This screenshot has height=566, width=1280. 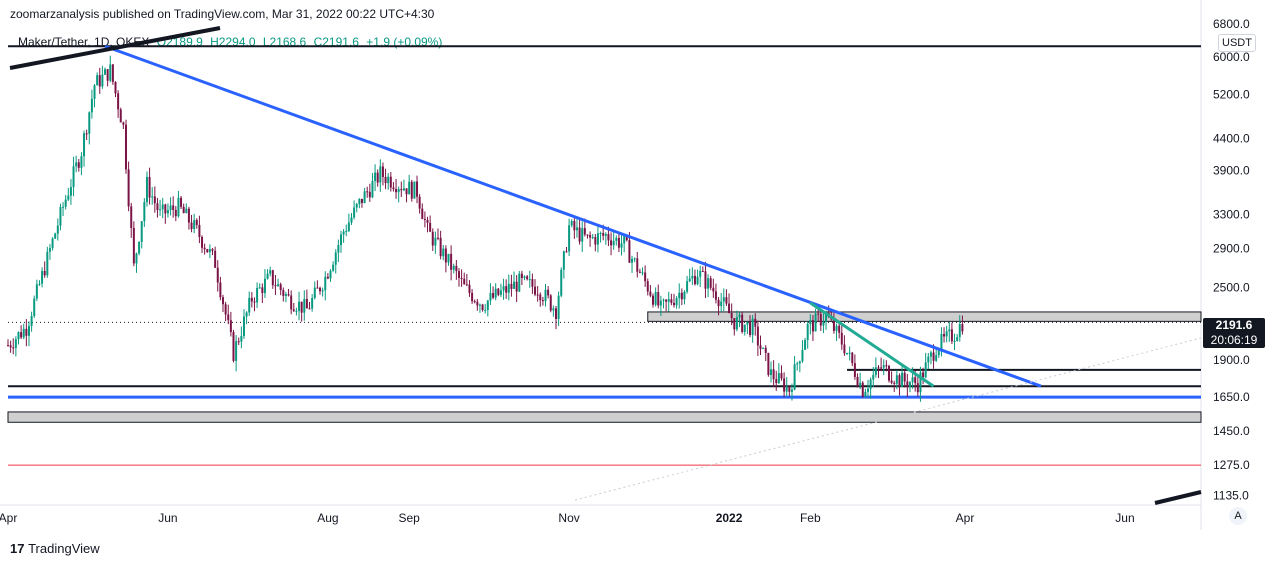 What do you see at coordinates (568, 518) in the screenshot?
I see `x-tick-label: Nov` at bounding box center [568, 518].